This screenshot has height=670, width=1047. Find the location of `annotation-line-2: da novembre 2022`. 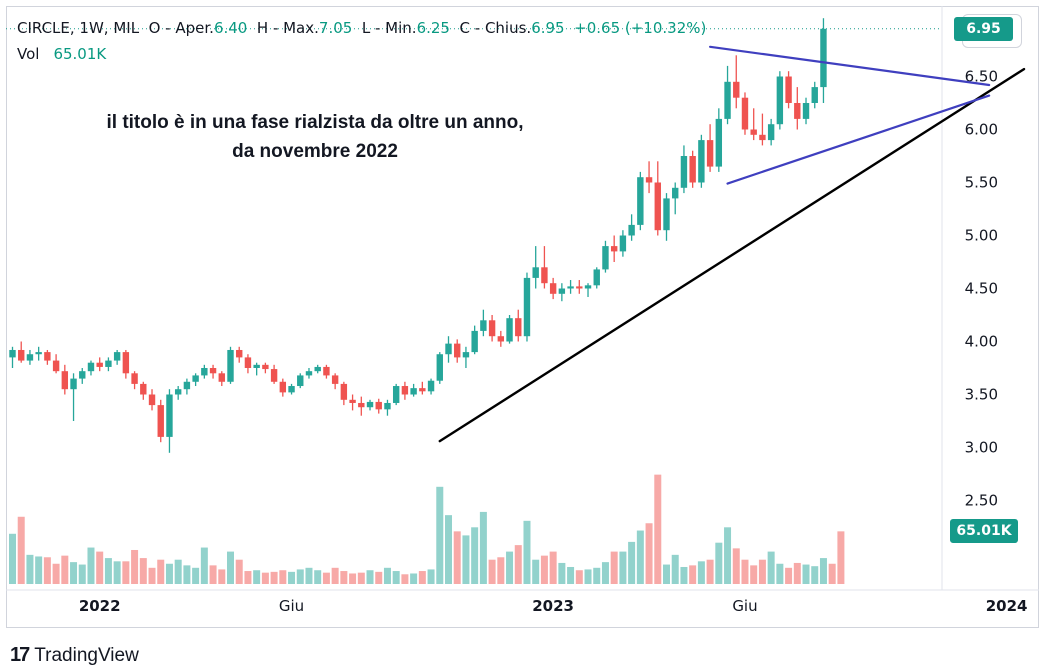

annotation-line-2: da novembre 2022 is located at coordinates (315, 151).